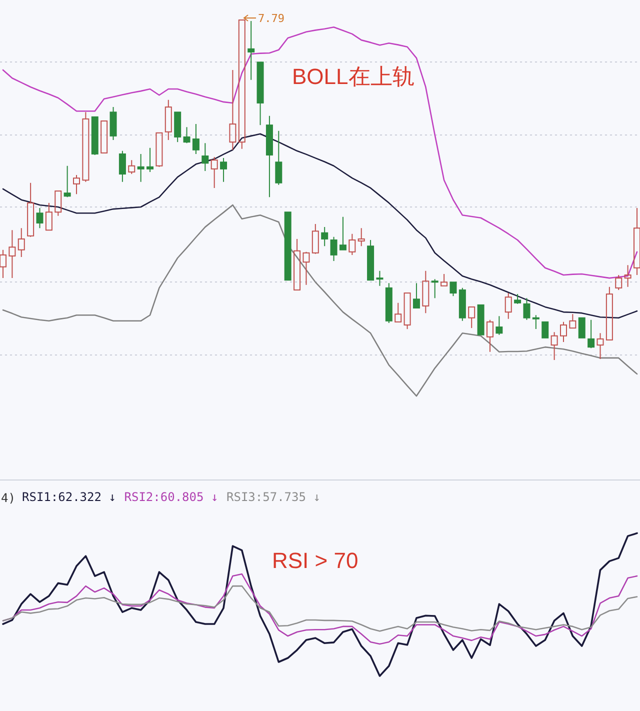  What do you see at coordinates (353, 76) in the screenshot?
I see `annotation: BOLL在上轨` at bounding box center [353, 76].